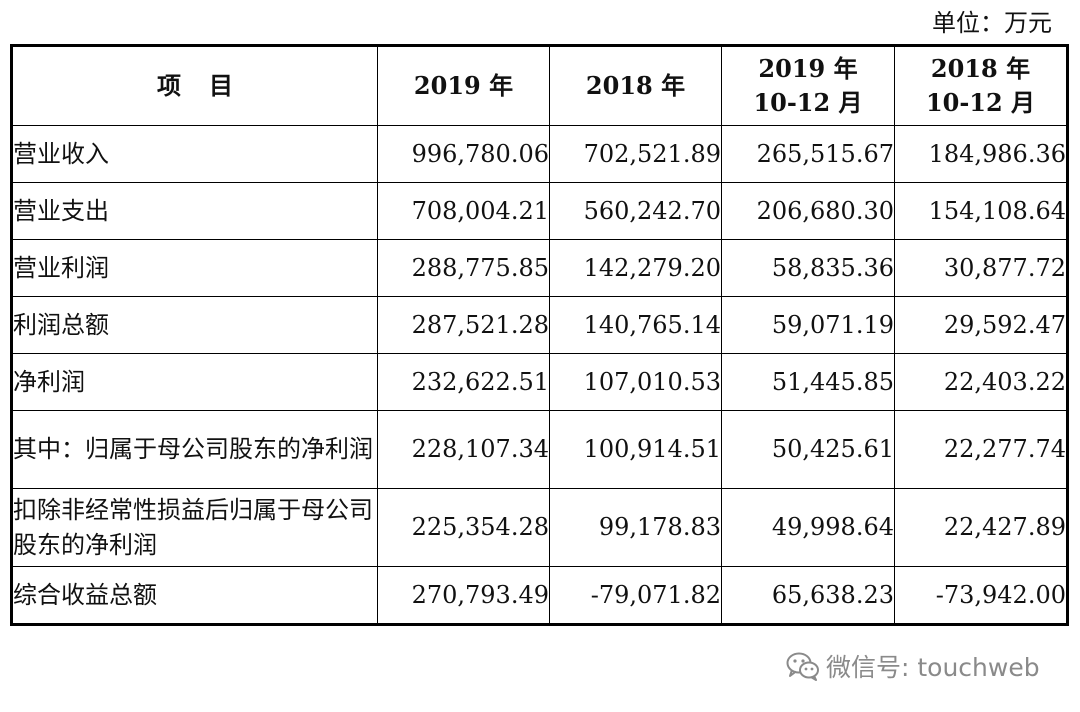  I want to click on row-label: 营业利润, so click(194, 268).